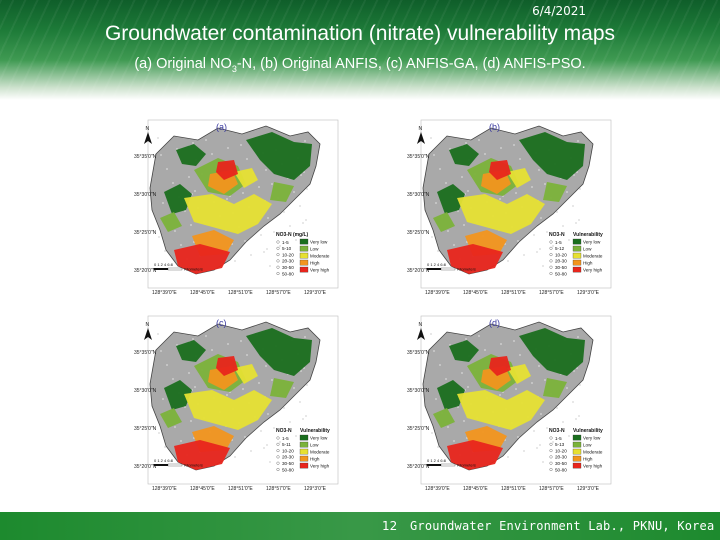 This screenshot has width=720, height=540. I want to click on lat-tick-label: 35°30'0"N, so click(145, 195).